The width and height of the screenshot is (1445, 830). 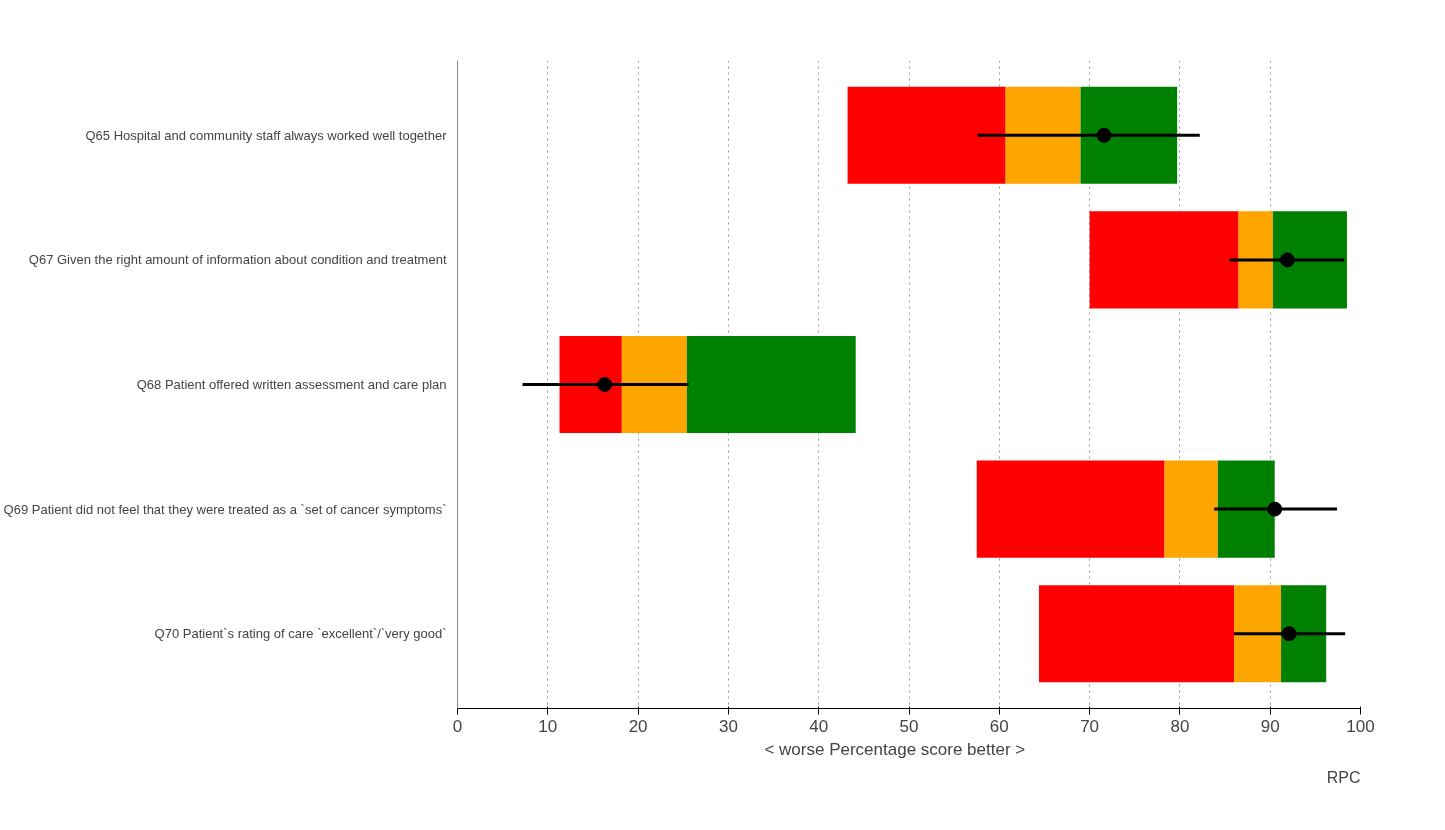 I want to click on x-tick-label: 40, so click(x=819, y=726).